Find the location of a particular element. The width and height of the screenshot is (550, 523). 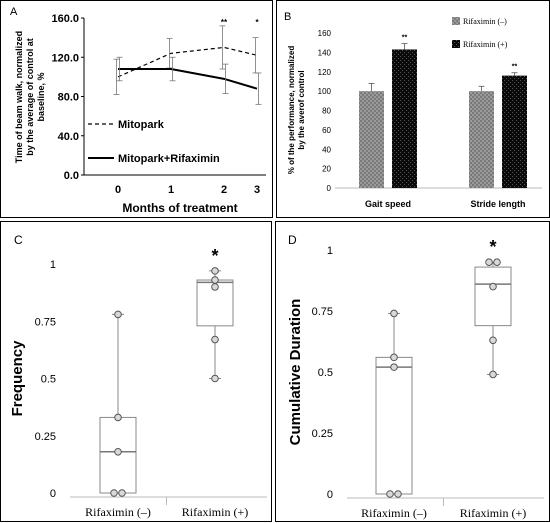

y-tick-label-b: 160 is located at coordinates (325, 33).